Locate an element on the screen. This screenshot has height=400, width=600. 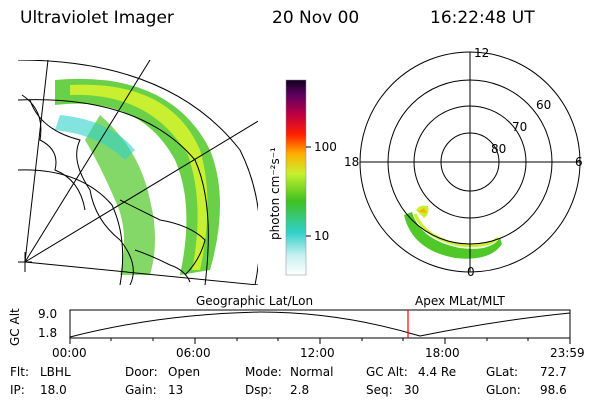
lat-label-70: 70 is located at coordinates (520, 127).